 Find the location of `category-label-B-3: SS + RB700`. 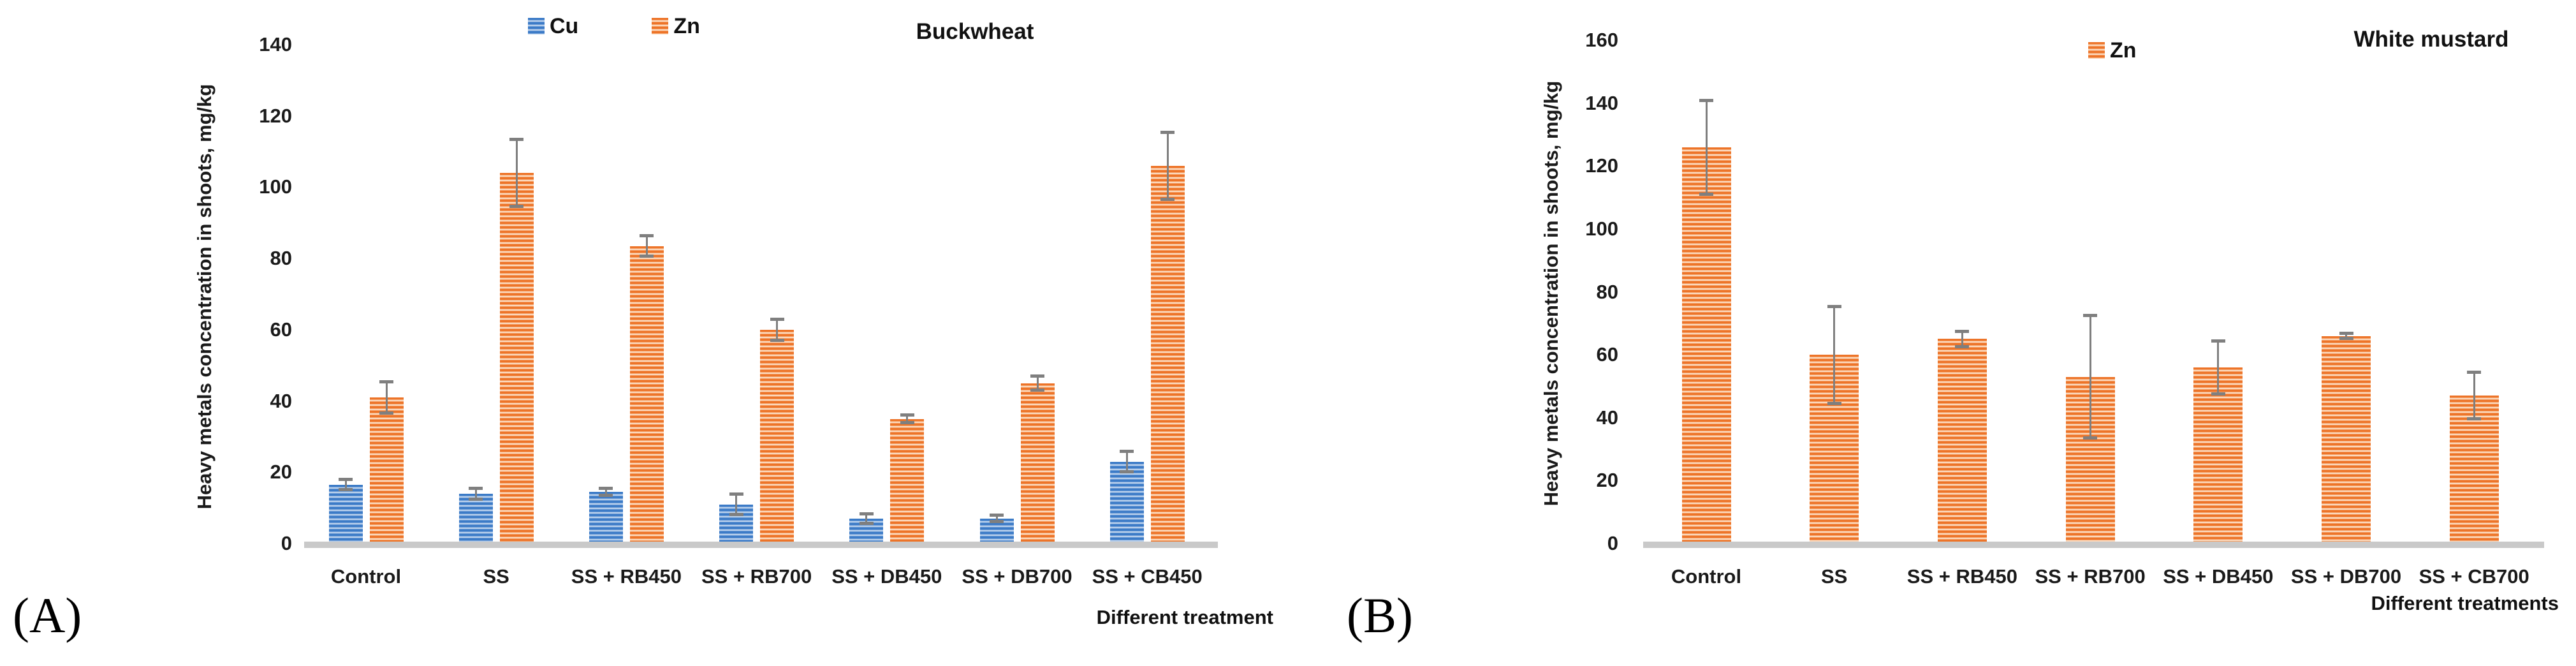

category-label-B-3: SS + RB700 is located at coordinates (2090, 576).